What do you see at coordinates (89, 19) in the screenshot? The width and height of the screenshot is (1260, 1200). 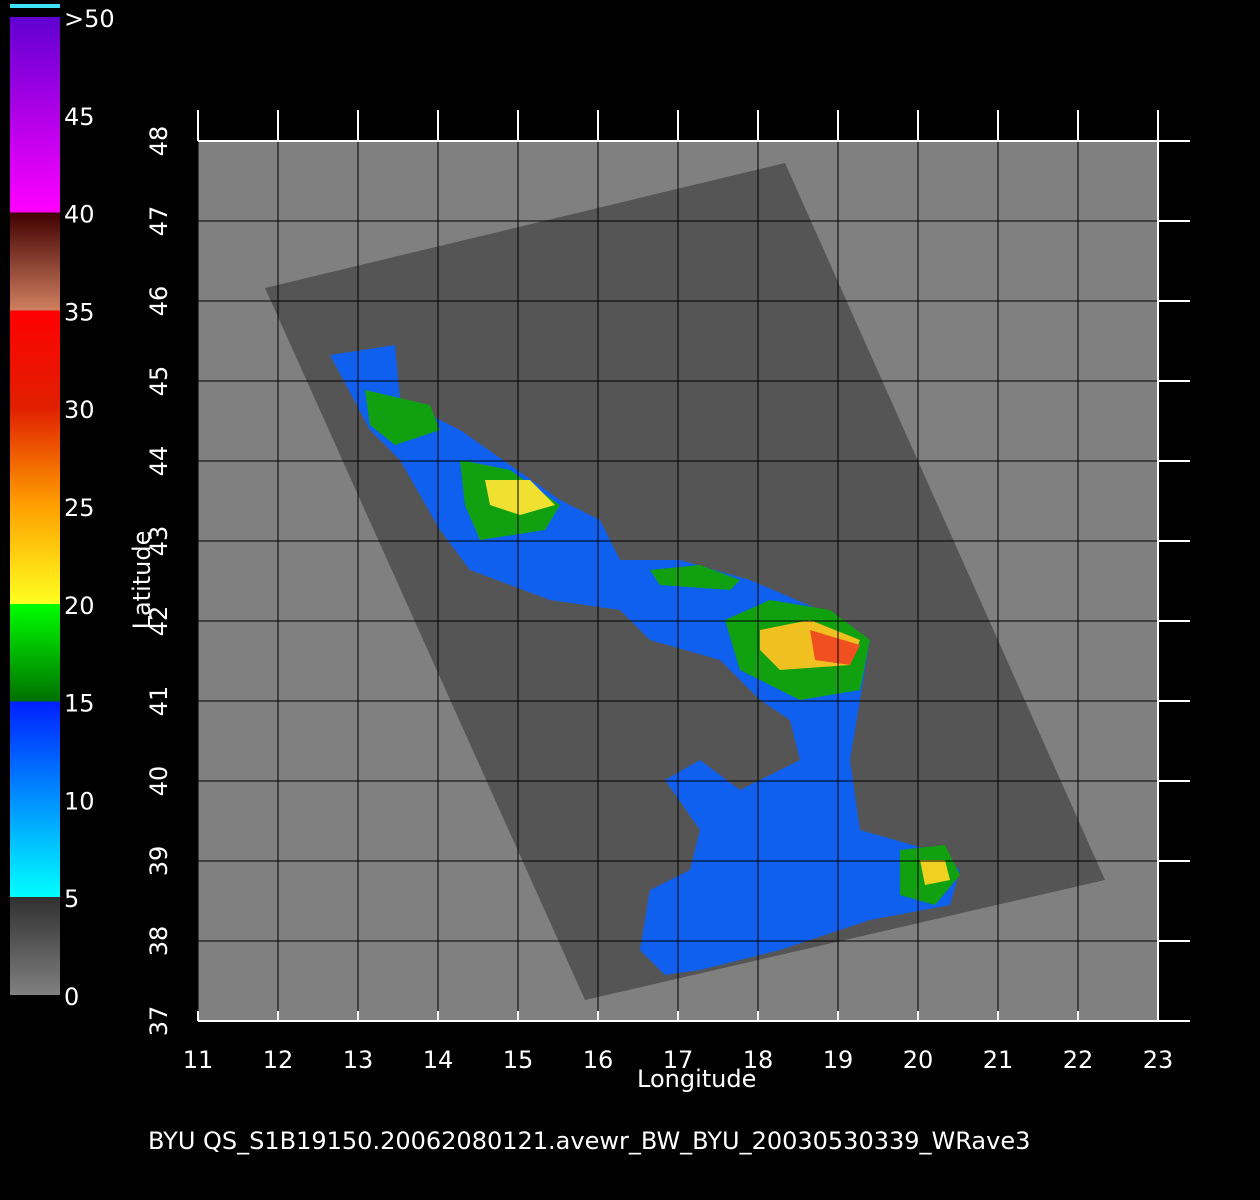 I see `colorbar-label: >50` at bounding box center [89, 19].